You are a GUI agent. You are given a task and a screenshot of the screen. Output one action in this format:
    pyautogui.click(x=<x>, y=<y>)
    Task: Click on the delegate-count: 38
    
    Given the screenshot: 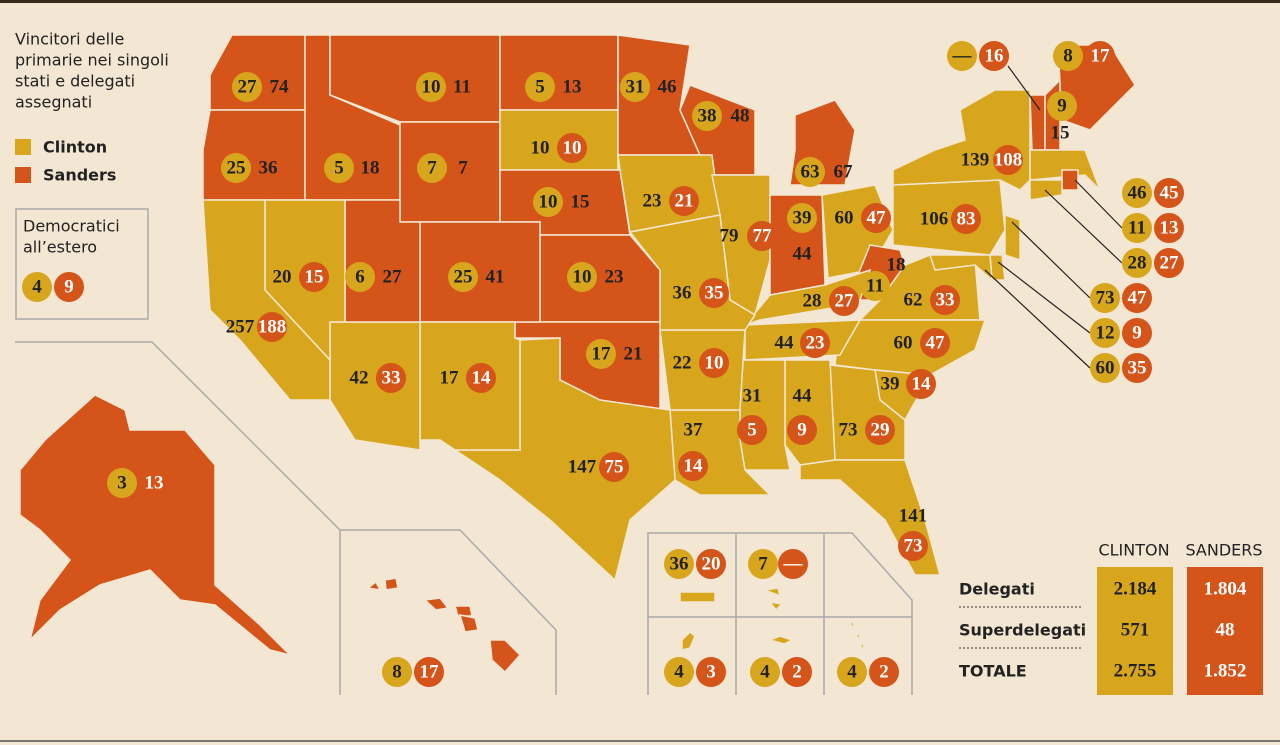 What is the action you would take?
    pyautogui.click(x=707, y=115)
    